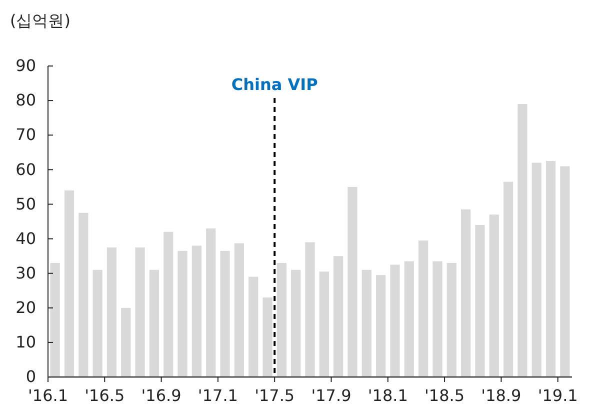 The height and width of the screenshot is (408, 590). What do you see at coordinates (31, 376) in the screenshot?
I see `y-tick-label: 0` at bounding box center [31, 376].